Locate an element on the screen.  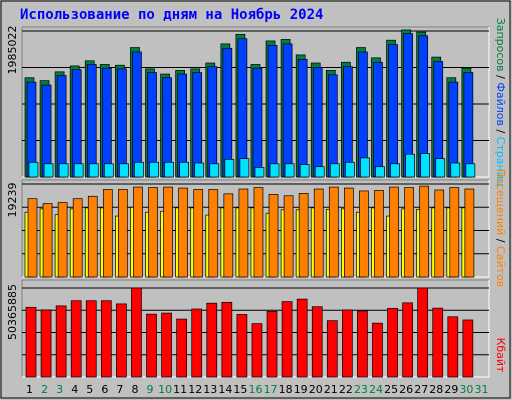
x-tick-day-18: 18 is located at coordinates (286, 389).